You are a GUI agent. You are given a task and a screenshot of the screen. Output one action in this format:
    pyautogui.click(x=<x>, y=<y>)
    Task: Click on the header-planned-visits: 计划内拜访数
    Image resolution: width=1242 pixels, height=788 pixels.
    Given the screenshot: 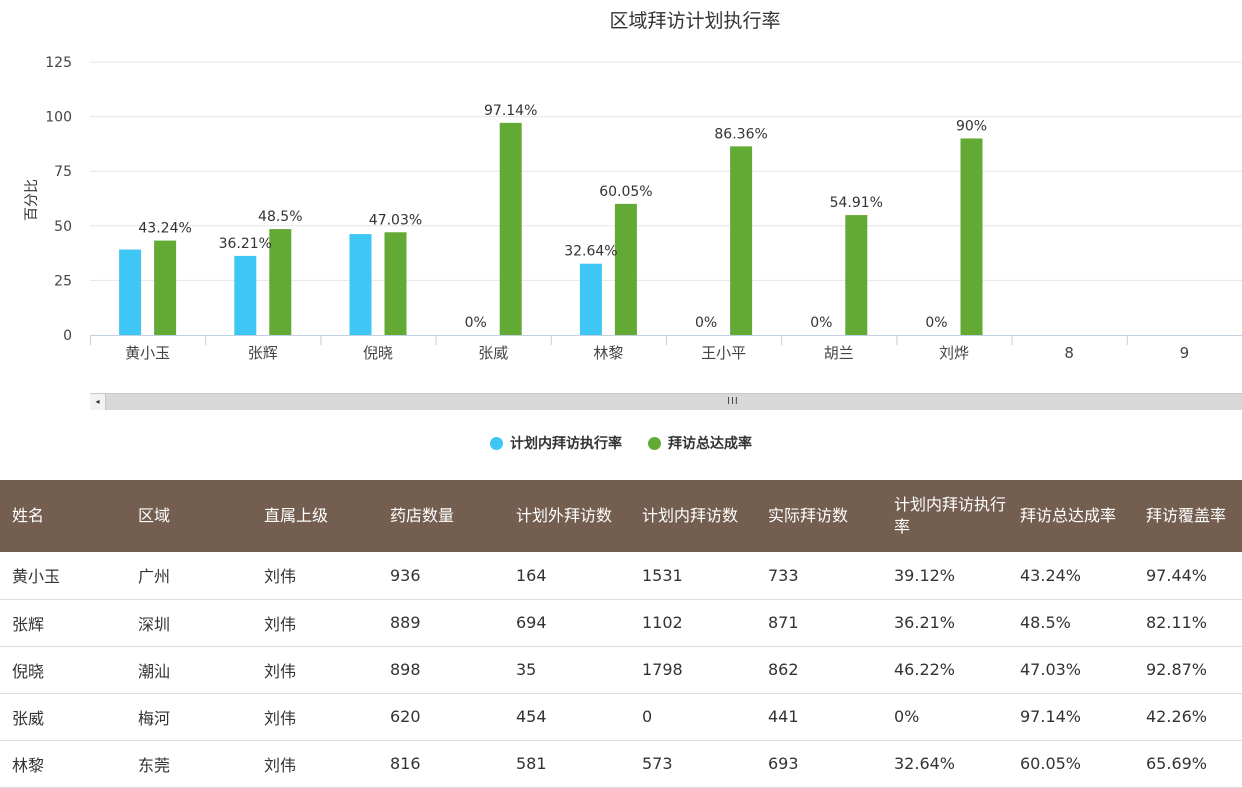 What is the action you would take?
    pyautogui.click(x=690, y=515)
    